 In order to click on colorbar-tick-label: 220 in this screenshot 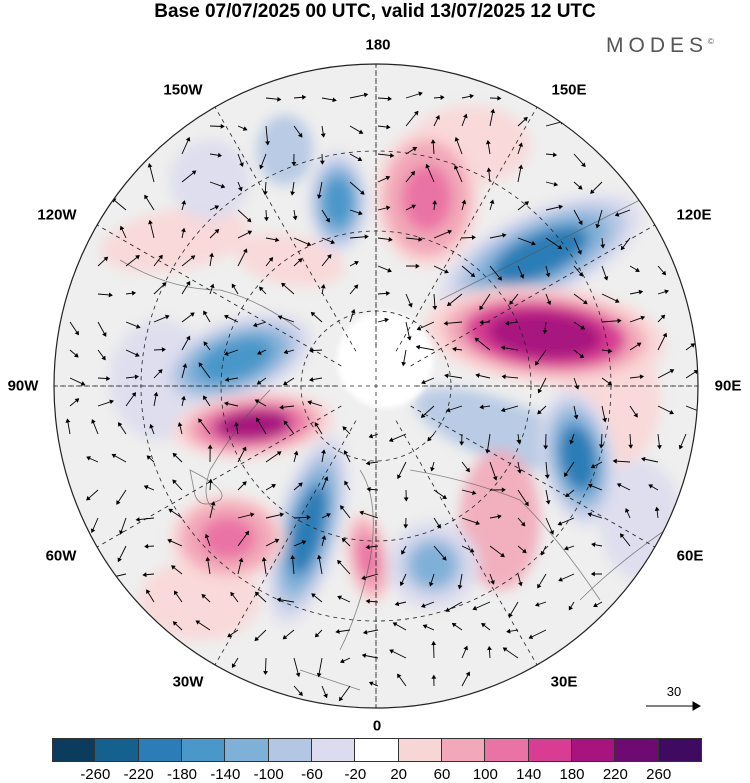, I will do `click(615, 774)`.